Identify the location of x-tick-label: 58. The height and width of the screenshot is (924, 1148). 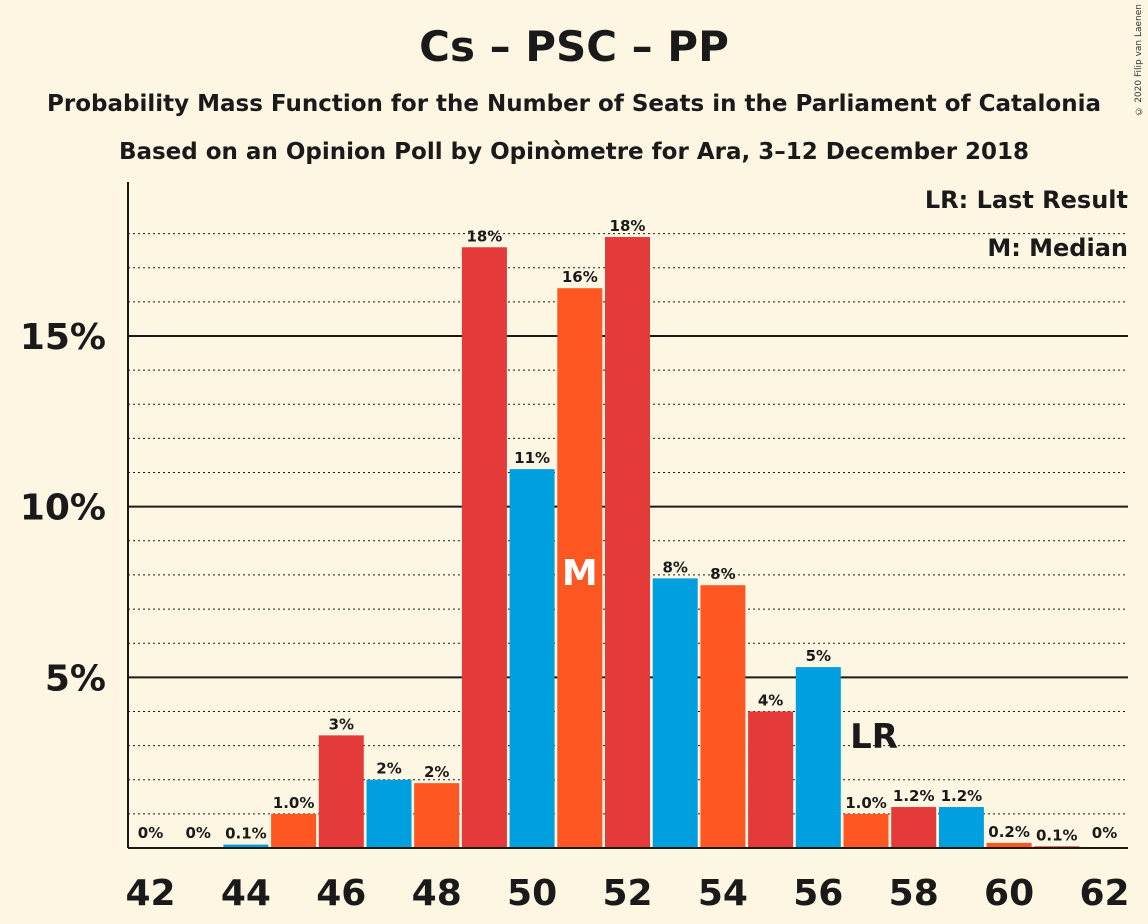
(914, 893).